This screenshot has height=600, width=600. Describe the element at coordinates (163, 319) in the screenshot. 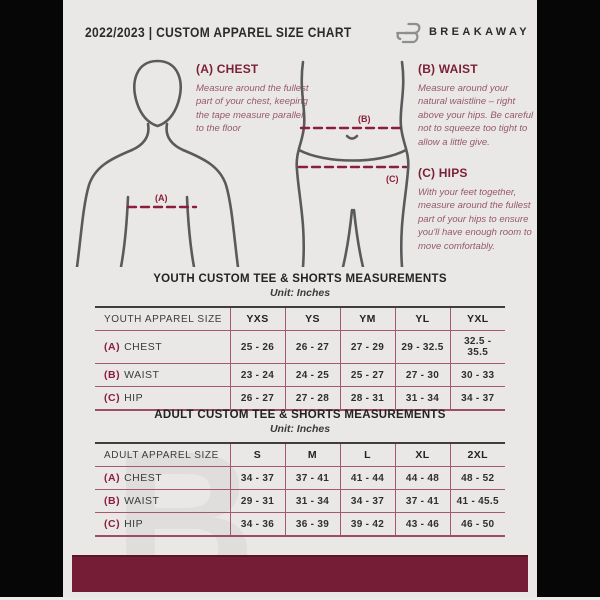

I see `column-header: YOUTH APPAREL SIZE` at that location.